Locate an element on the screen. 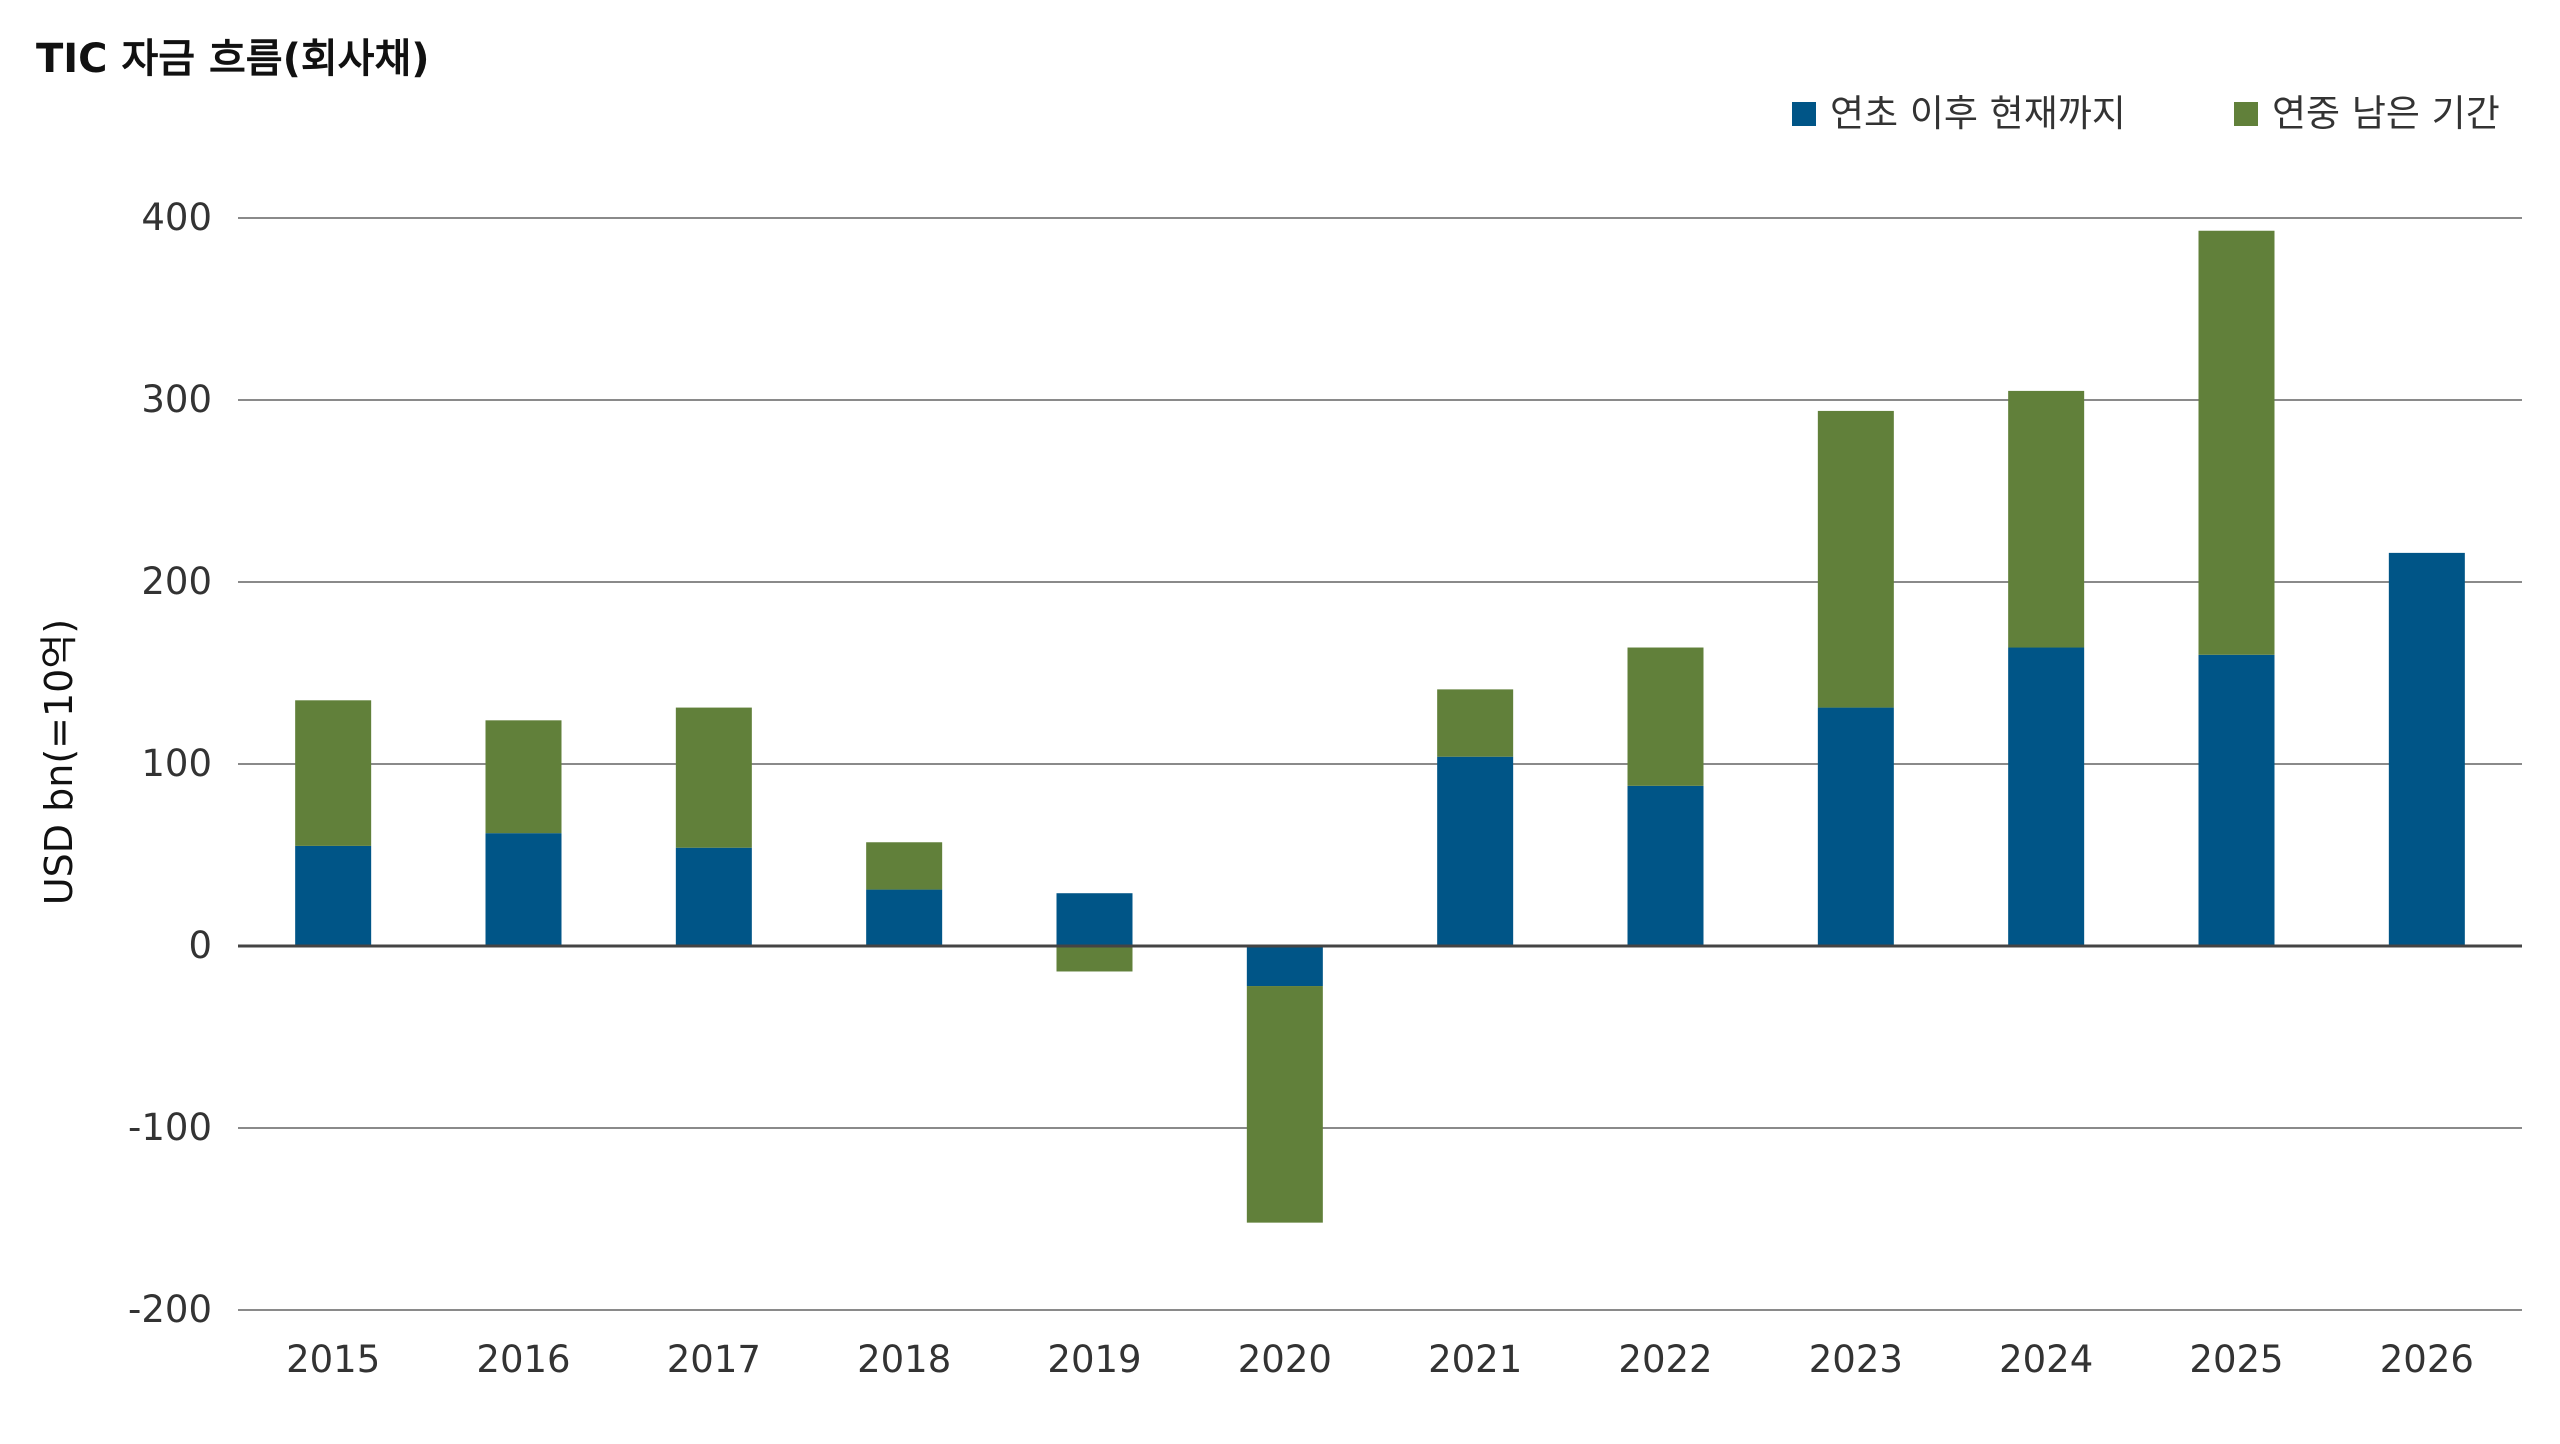  bar-2026-ytd is located at coordinates (2426, 749).